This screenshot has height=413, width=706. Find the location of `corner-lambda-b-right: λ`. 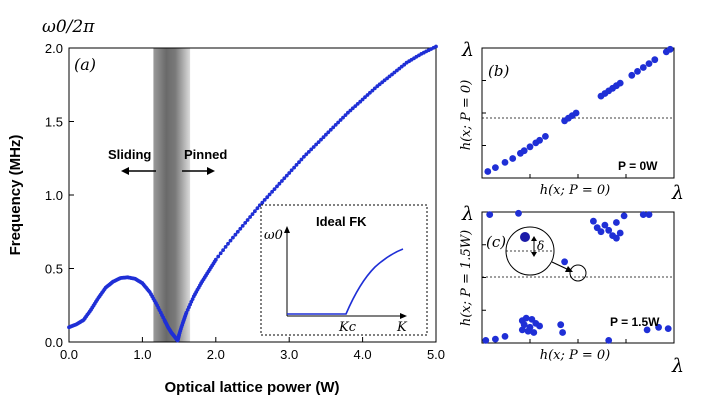

corner-lambda-b-right: λ is located at coordinates (677, 193).